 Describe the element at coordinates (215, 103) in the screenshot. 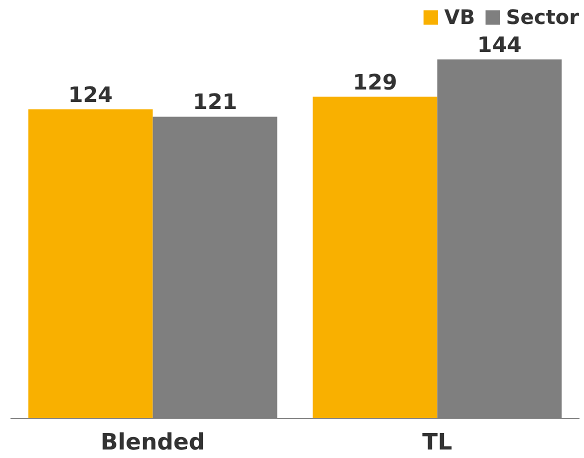

I see `data-label: 121` at that location.